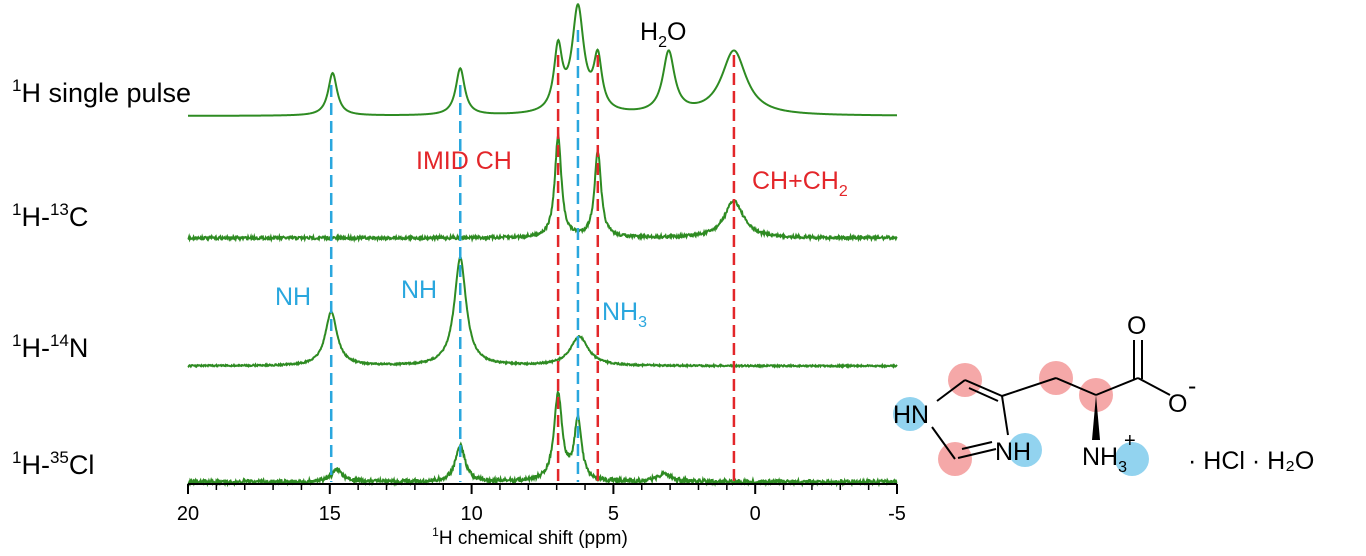  What do you see at coordinates (59, 209) in the screenshot?
I see `trace-label-sup2: 13` at bounding box center [59, 209].